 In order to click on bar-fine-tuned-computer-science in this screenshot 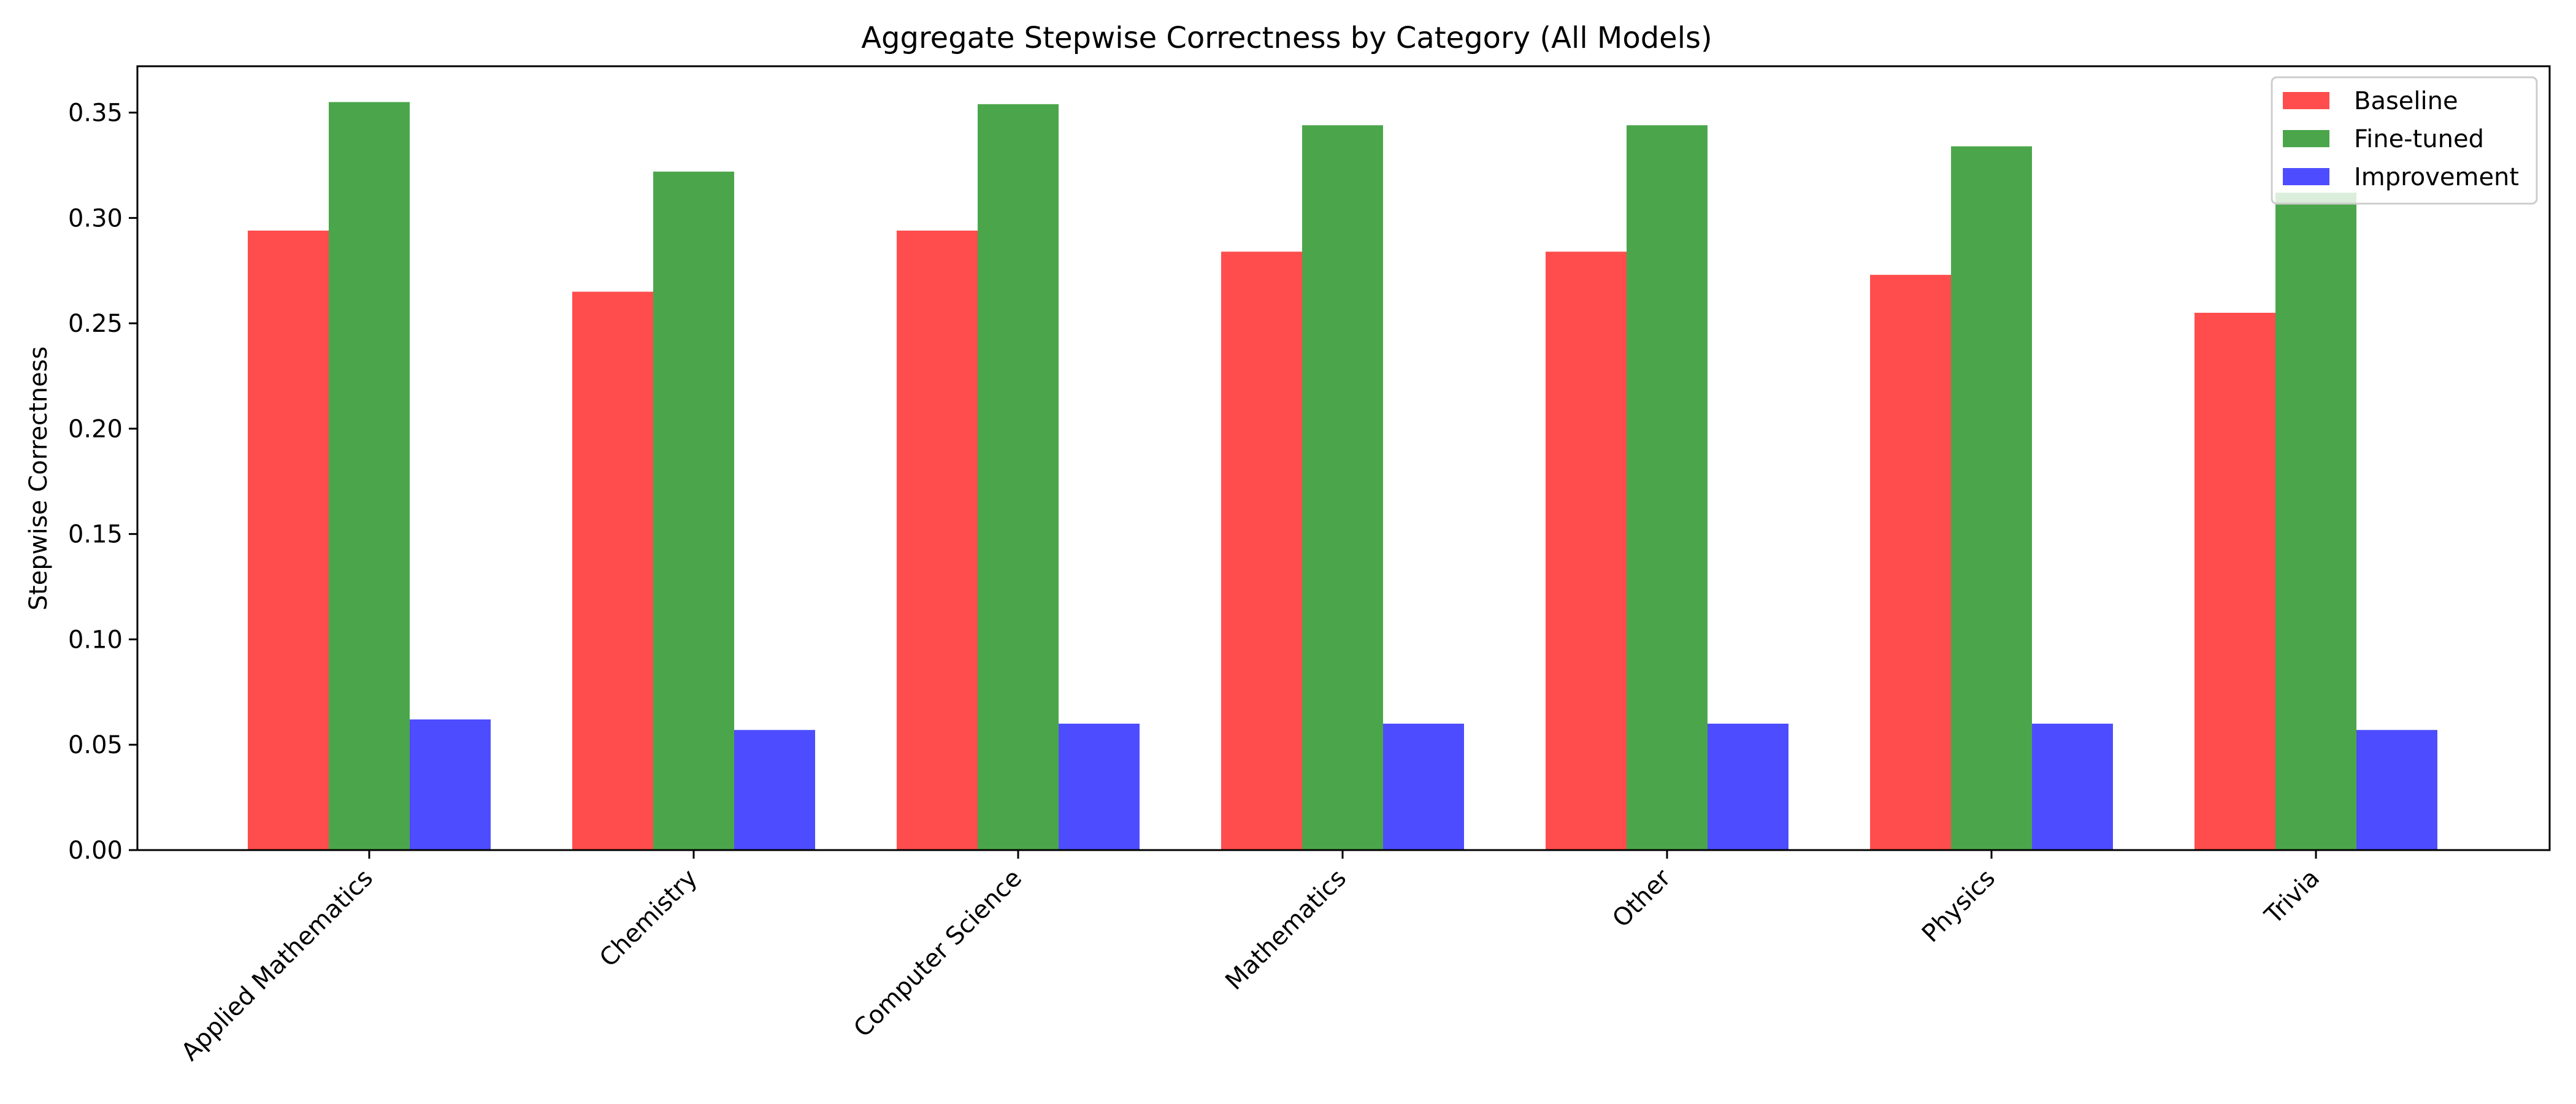, I will do `click(1018, 477)`.